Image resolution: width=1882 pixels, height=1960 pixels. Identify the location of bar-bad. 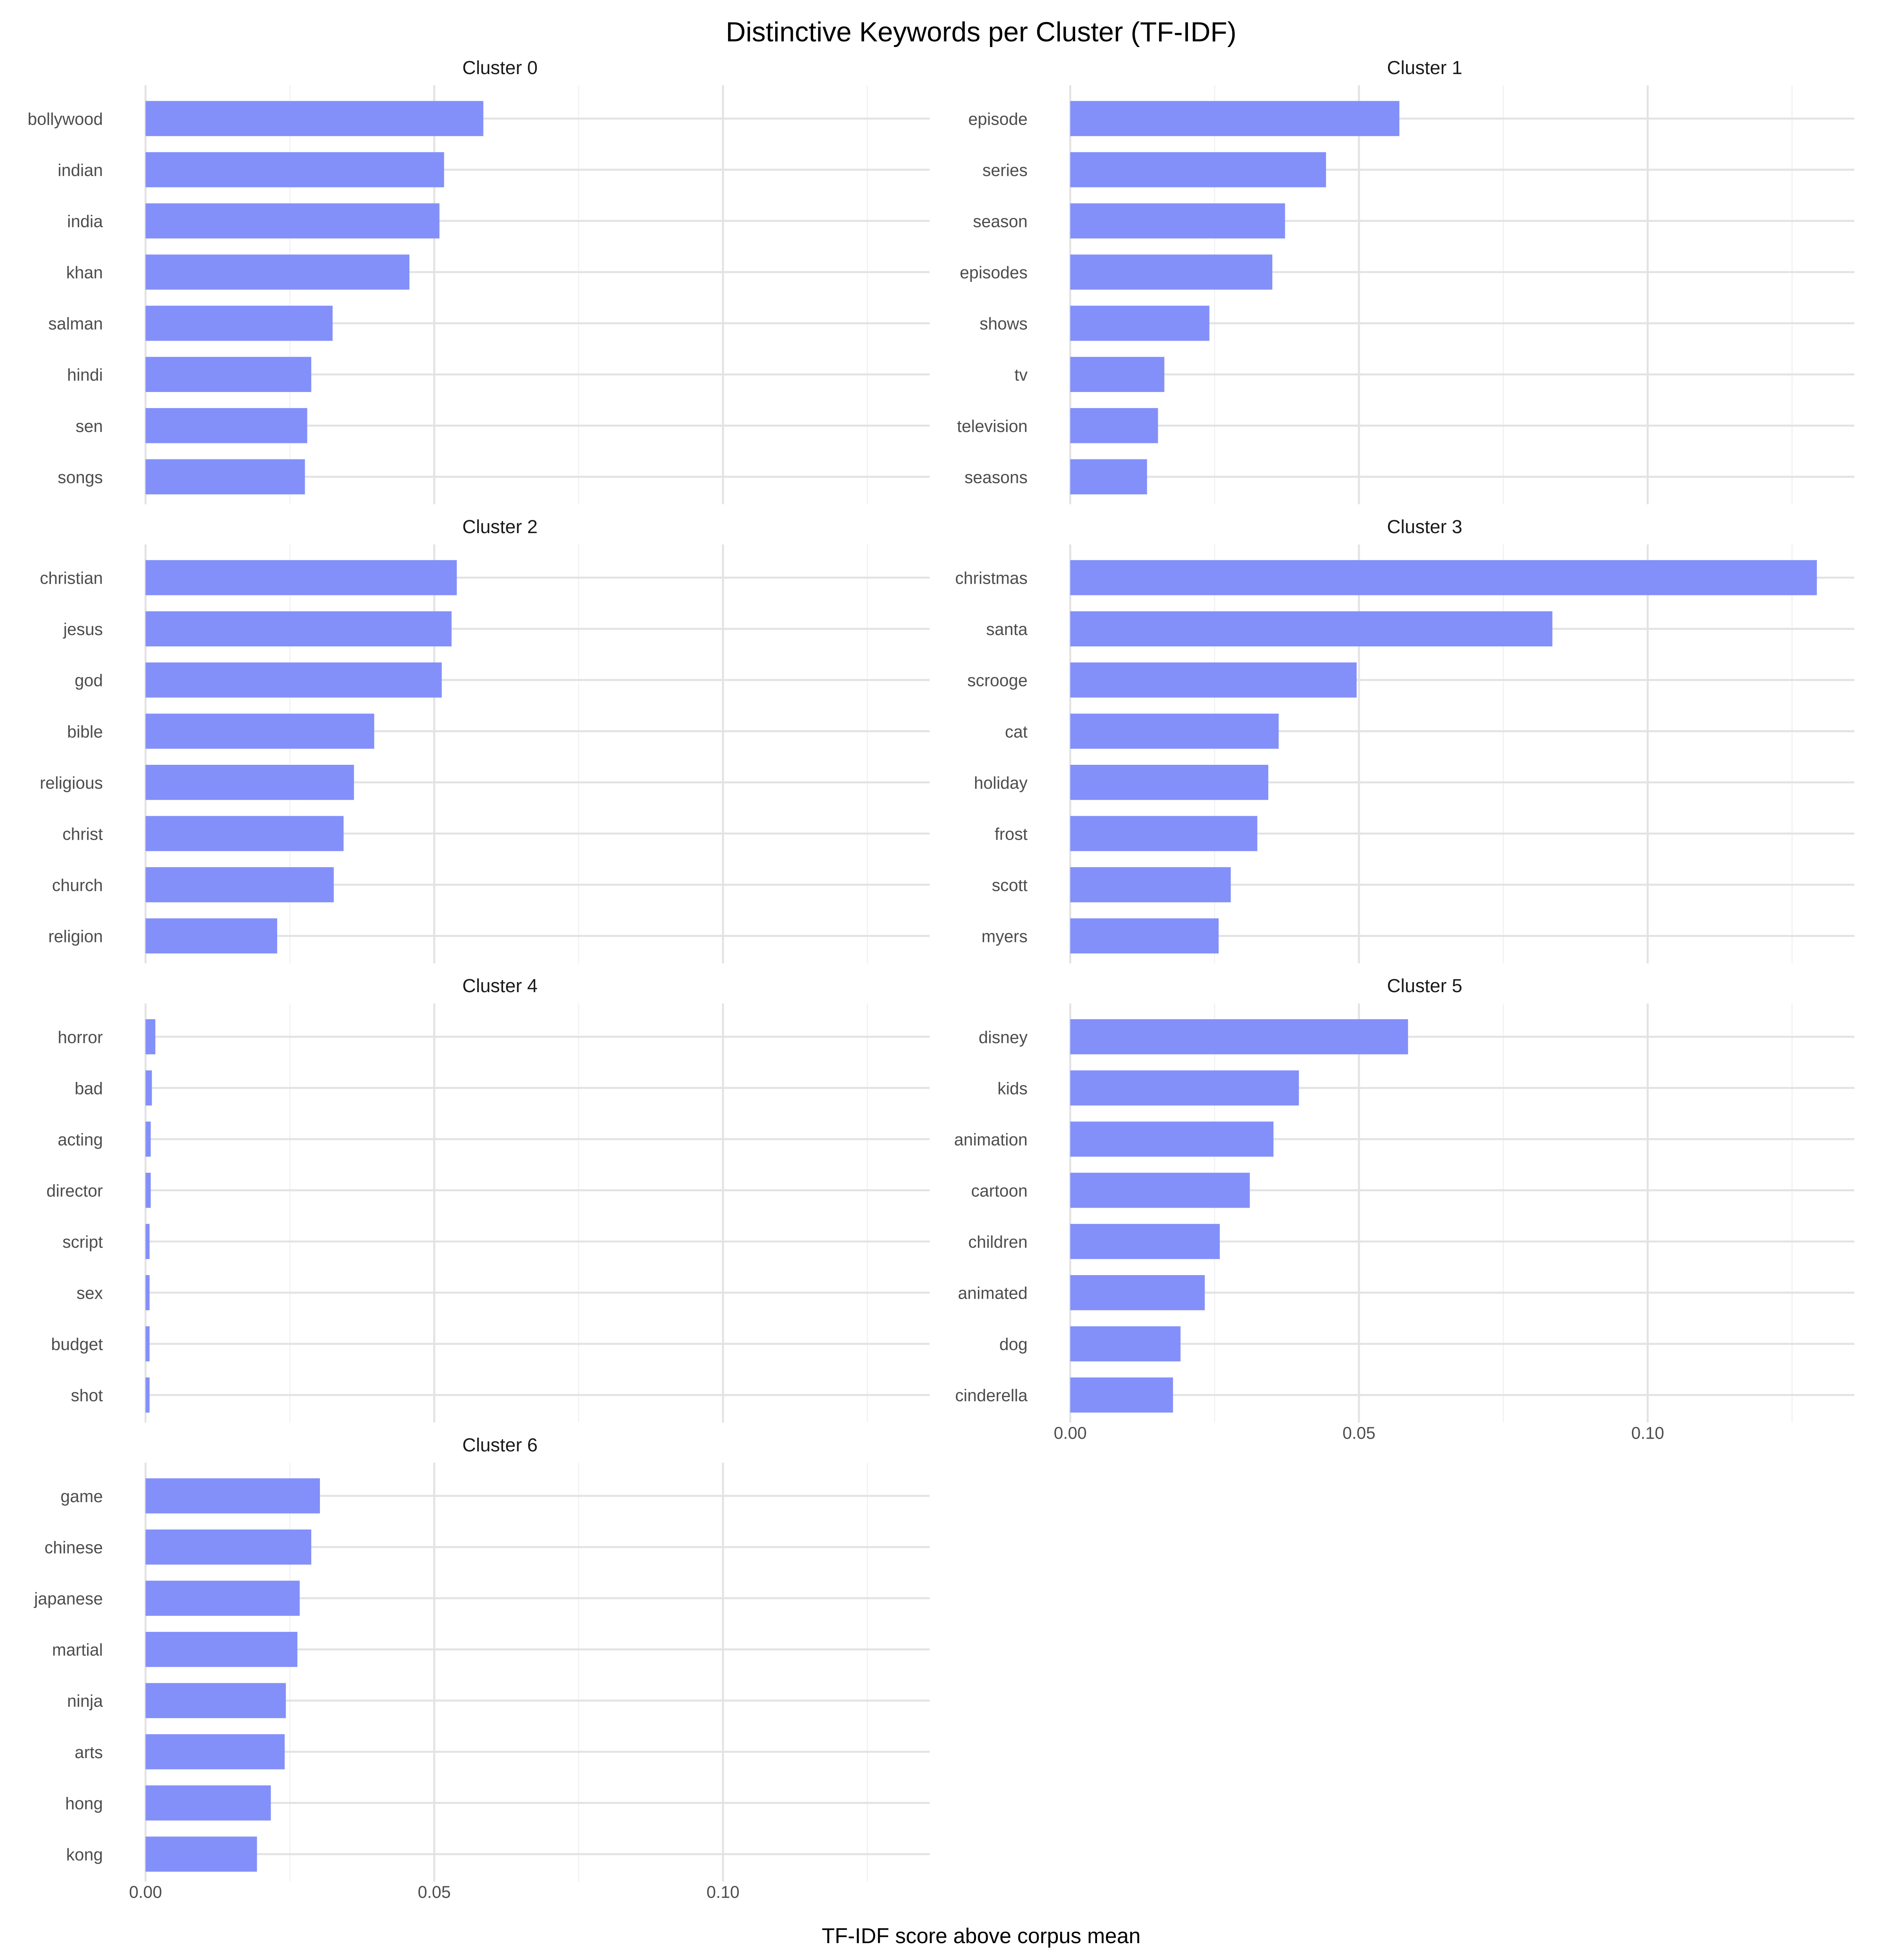
(148, 1088).